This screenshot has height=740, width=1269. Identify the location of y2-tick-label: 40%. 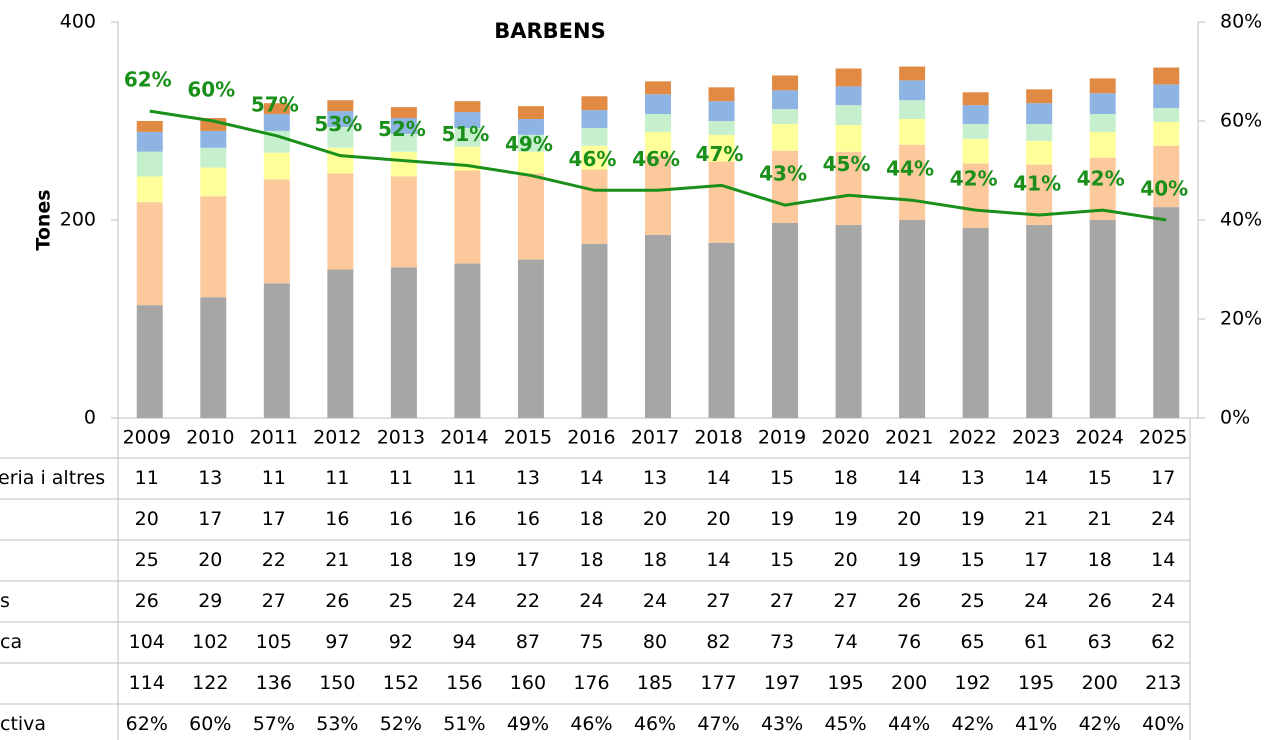
(1241, 220).